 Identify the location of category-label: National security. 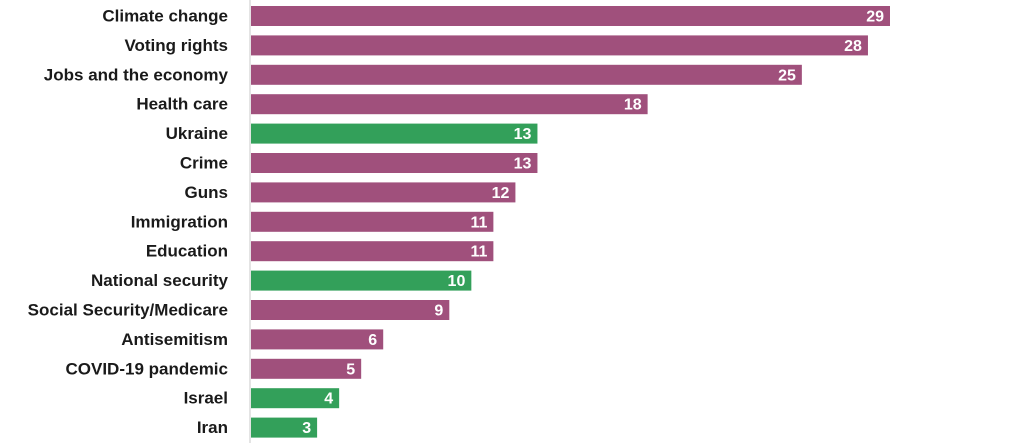
(160, 280).